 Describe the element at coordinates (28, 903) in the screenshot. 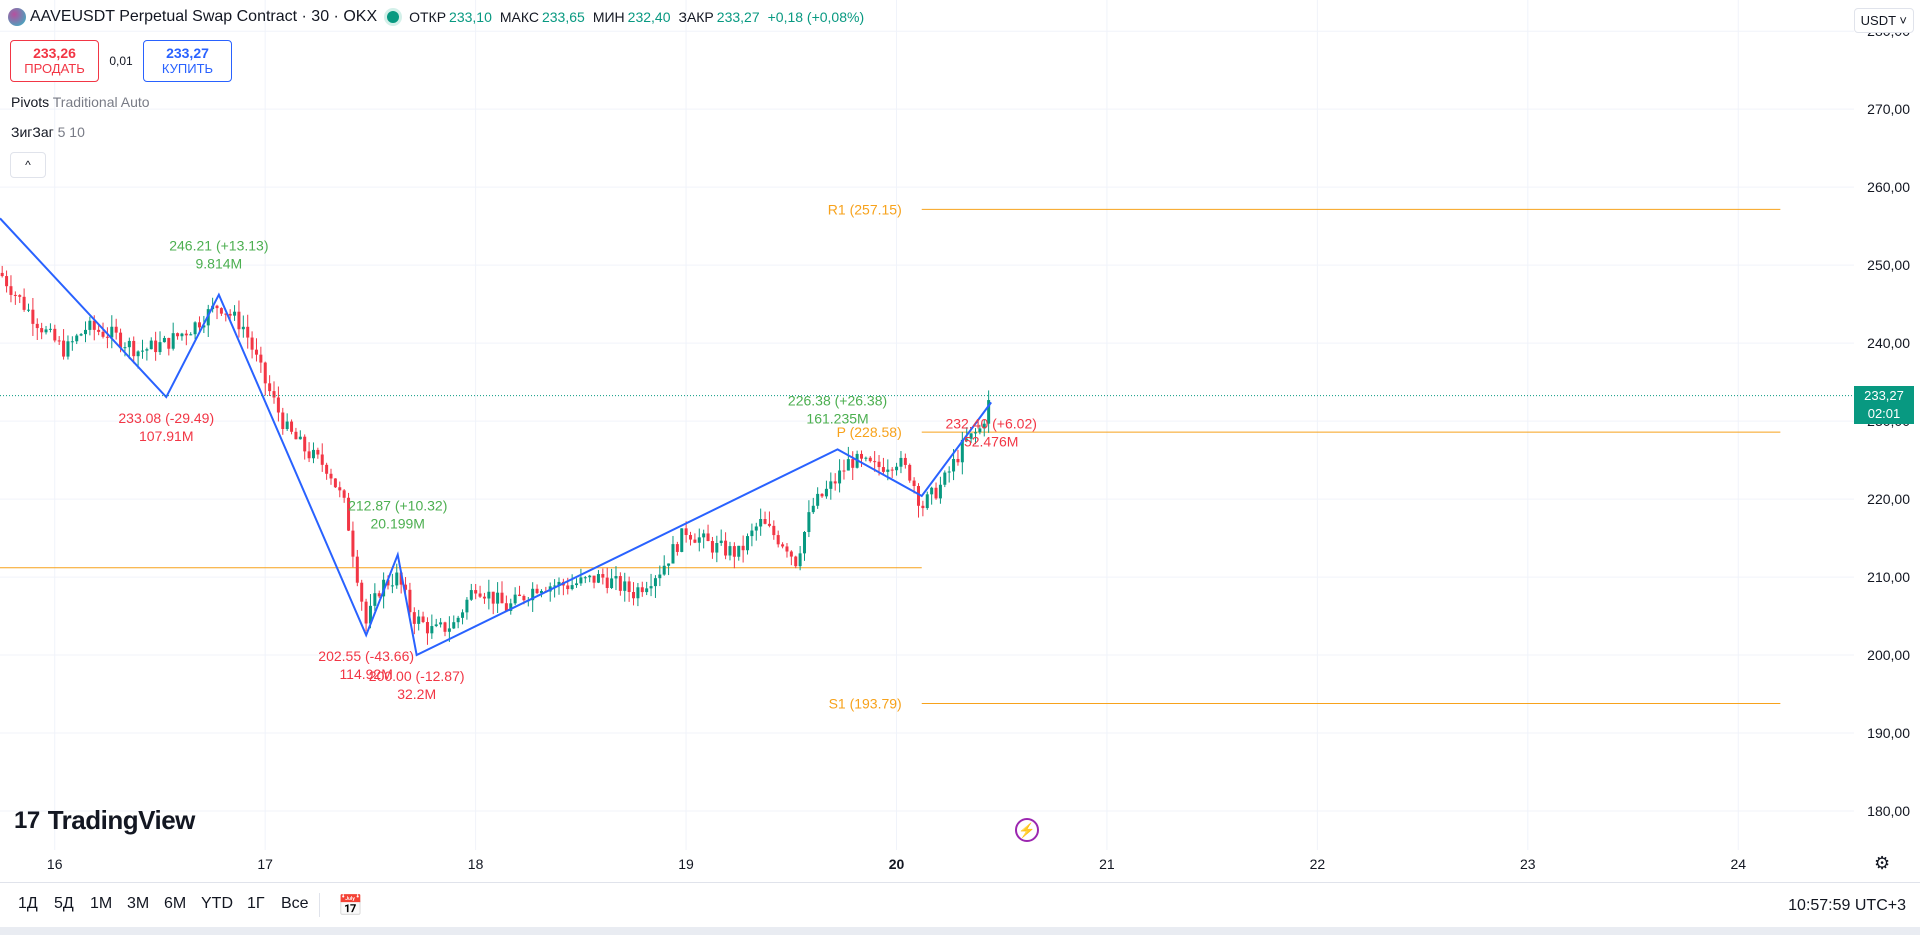

I see `range-1d: 1Д` at that location.